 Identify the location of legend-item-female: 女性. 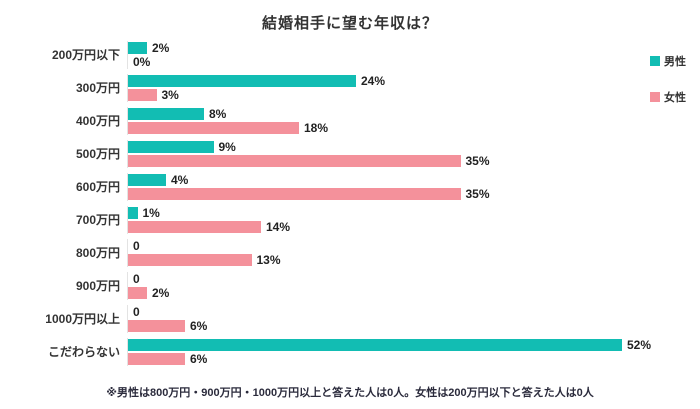
(668, 97).